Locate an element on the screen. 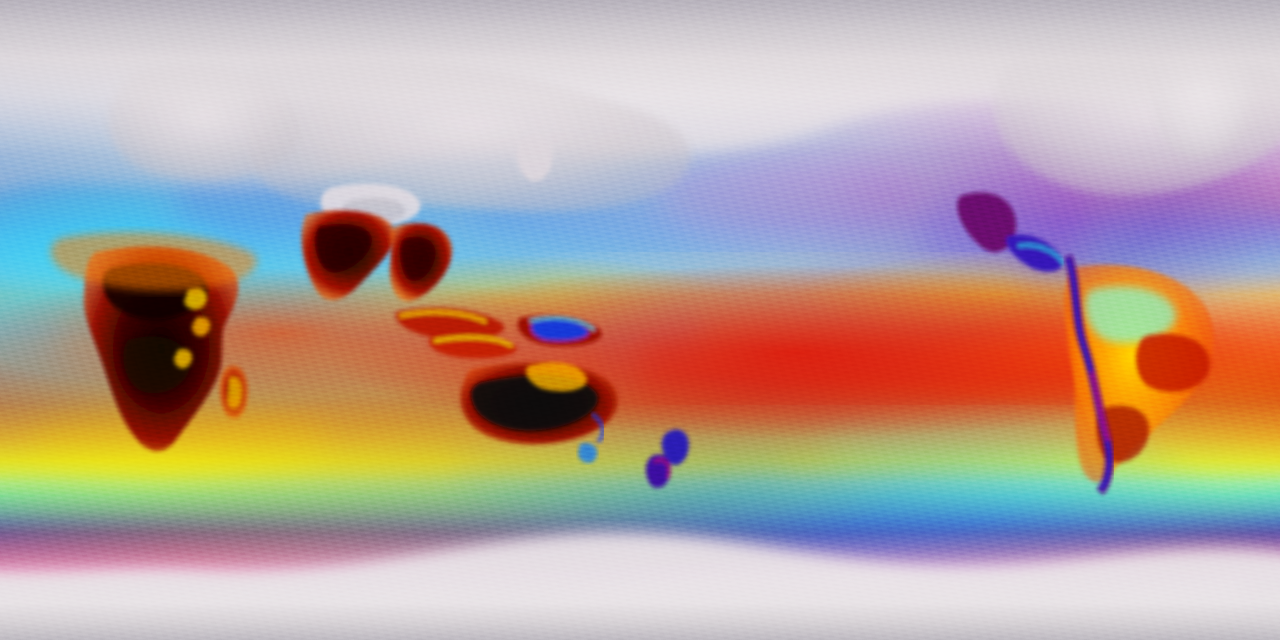 This screenshot has height=640, width=1280. landmass-tasmania is located at coordinates (588, 452).